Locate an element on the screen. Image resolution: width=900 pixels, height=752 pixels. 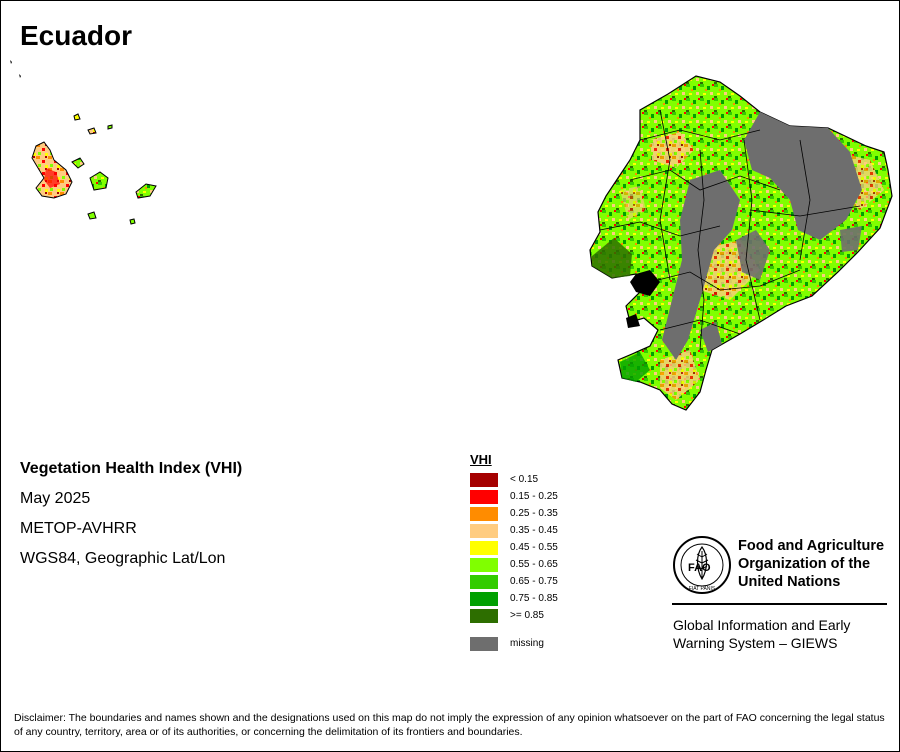
legend-label: < 0.15 is located at coordinates (524, 479).